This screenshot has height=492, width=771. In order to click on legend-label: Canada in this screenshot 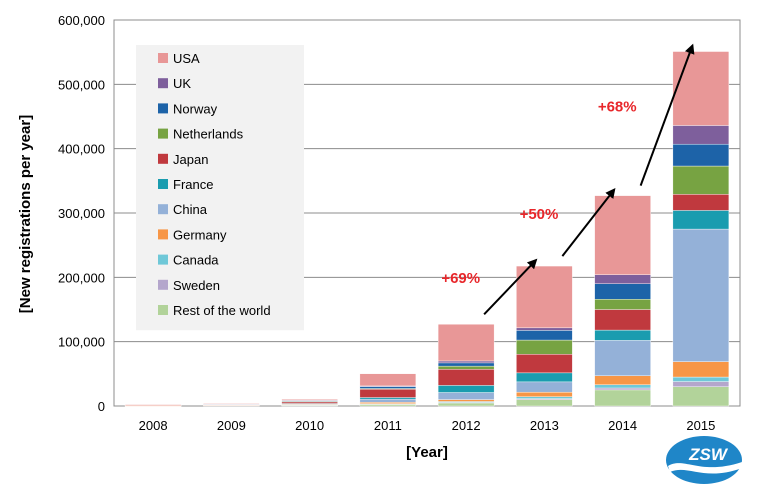, I will do `click(196, 260)`.